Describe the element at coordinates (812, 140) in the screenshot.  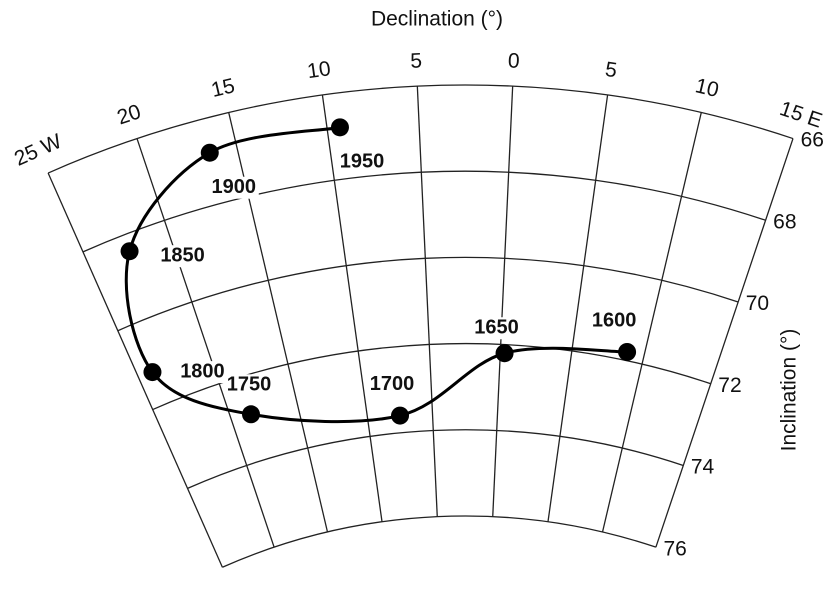
I see `y-tick-label: 66` at that location.